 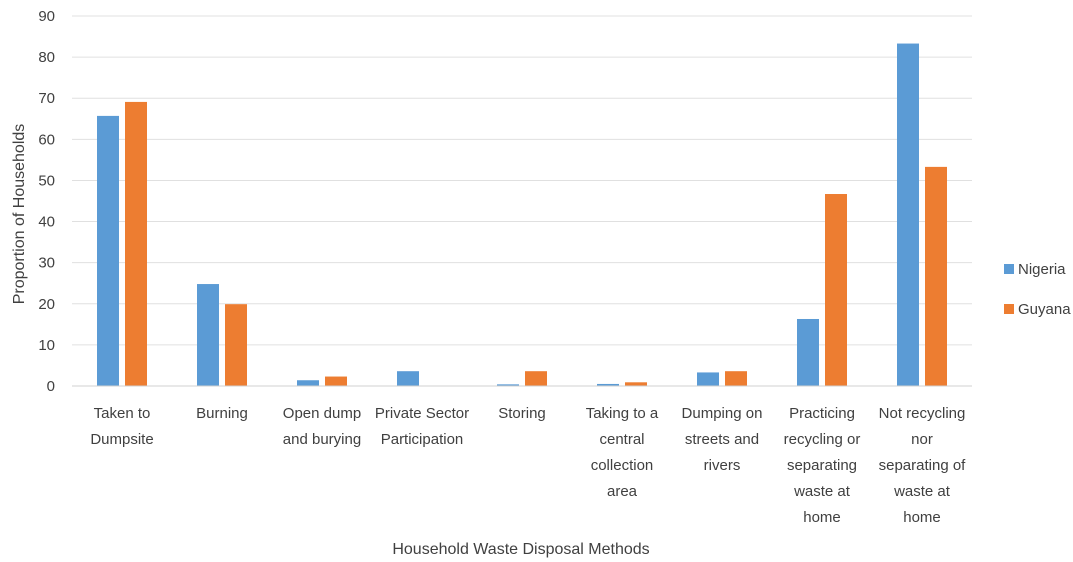 What do you see at coordinates (422, 413) in the screenshot?
I see `x-category-label: Private Sector` at bounding box center [422, 413].